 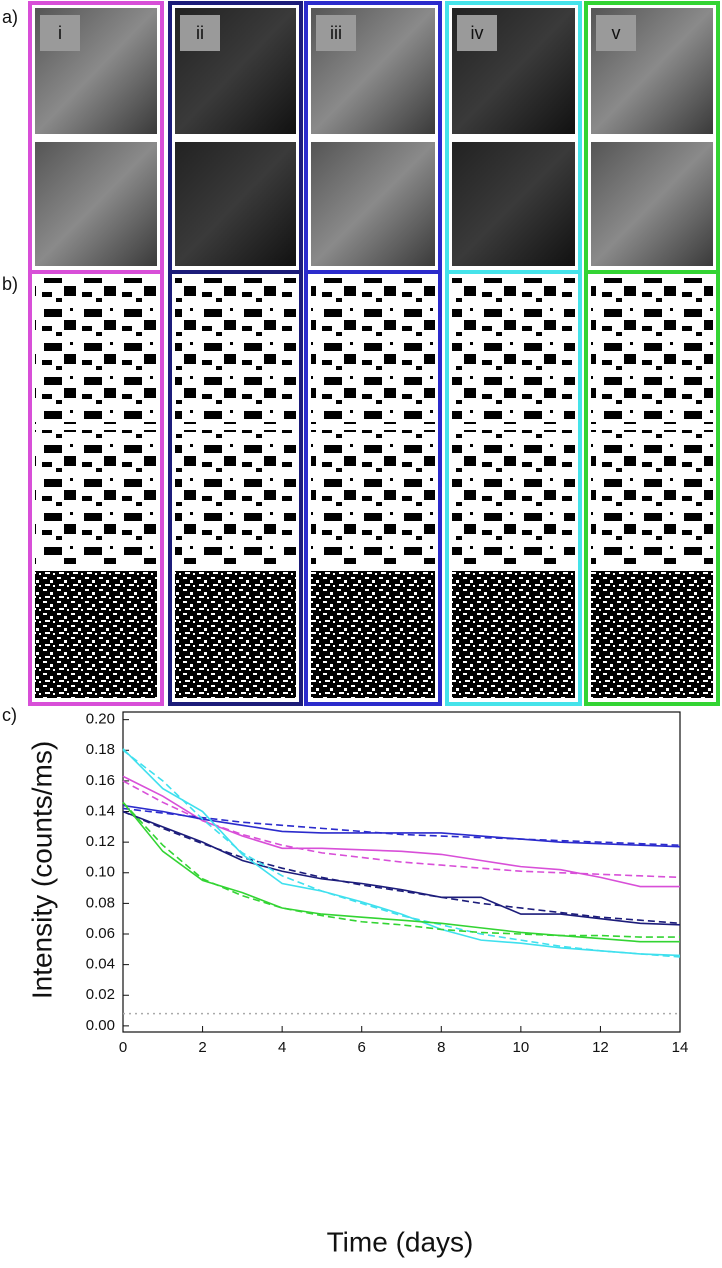 I want to click on panel-id: i, so click(x=60, y=33).